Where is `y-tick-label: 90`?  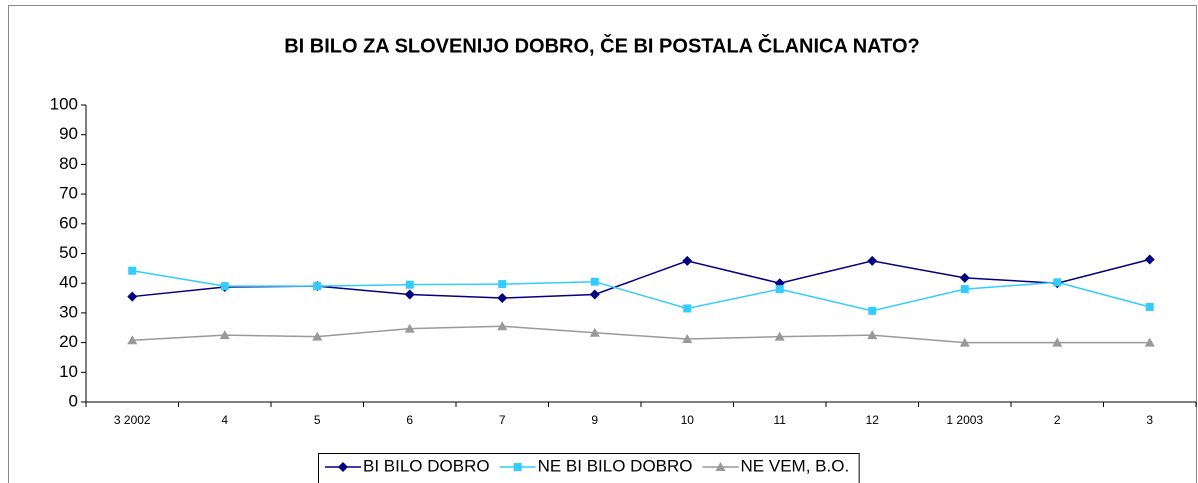
y-tick-label: 90 is located at coordinates (68, 133).